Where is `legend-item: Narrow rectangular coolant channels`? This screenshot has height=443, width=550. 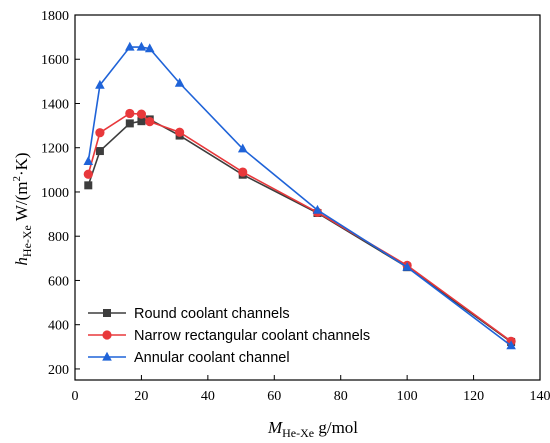
legend-item: Narrow rectangular coolant channels is located at coordinates (229, 336).